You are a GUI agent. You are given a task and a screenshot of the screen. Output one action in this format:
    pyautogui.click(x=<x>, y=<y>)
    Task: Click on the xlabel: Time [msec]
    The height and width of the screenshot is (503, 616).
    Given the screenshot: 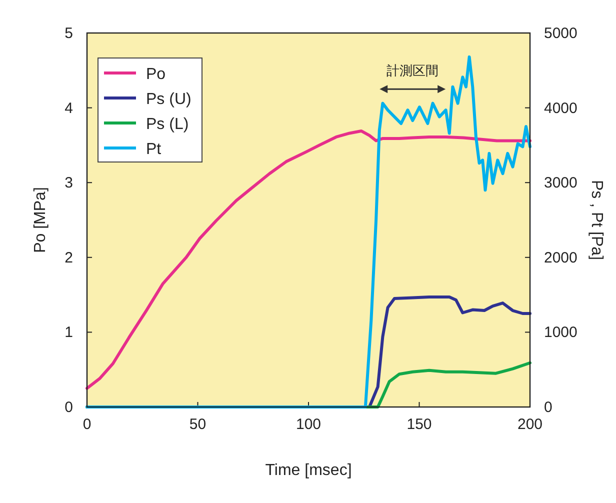 What is the action you would take?
    pyautogui.click(x=308, y=470)
    